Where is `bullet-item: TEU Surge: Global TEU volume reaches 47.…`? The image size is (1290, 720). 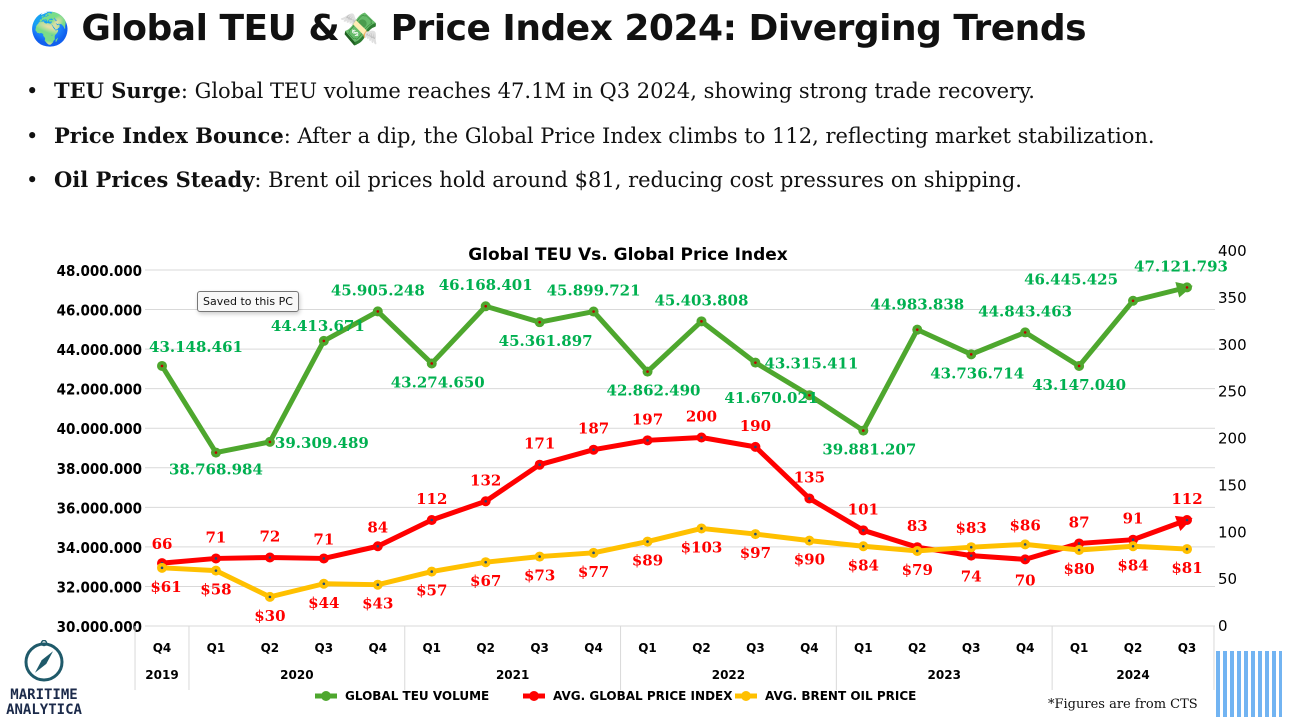 bullet-item: TEU Surge: Global TEU volume reaches 47.… is located at coordinates (590, 100).